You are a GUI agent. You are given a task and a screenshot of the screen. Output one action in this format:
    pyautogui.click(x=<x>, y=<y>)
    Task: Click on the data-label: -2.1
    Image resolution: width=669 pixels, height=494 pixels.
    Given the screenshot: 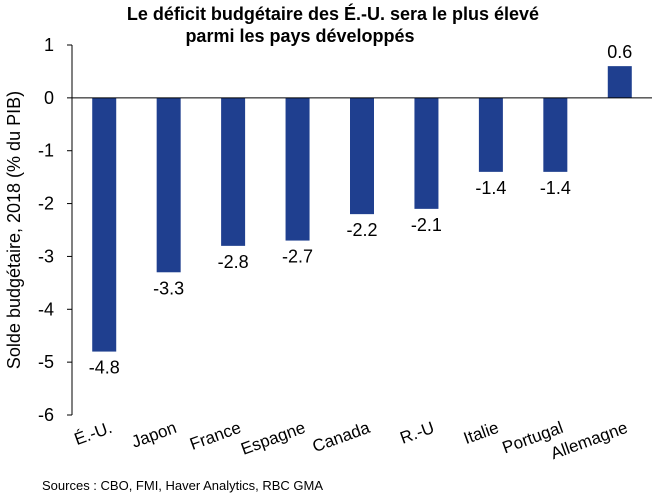 What is the action you would take?
    pyautogui.click(x=426, y=225)
    